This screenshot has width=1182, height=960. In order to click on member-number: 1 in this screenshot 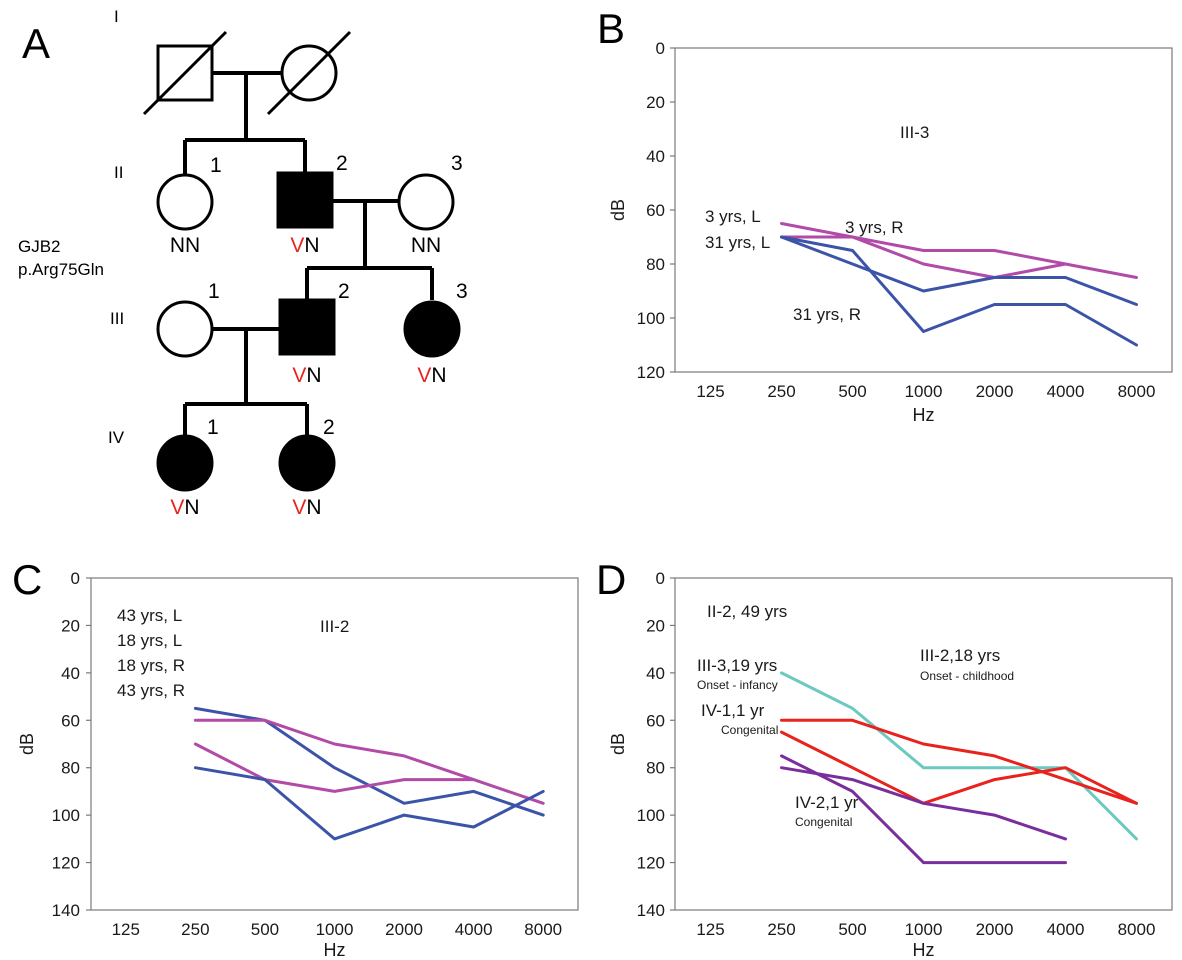, I will do `click(216, 165)`.